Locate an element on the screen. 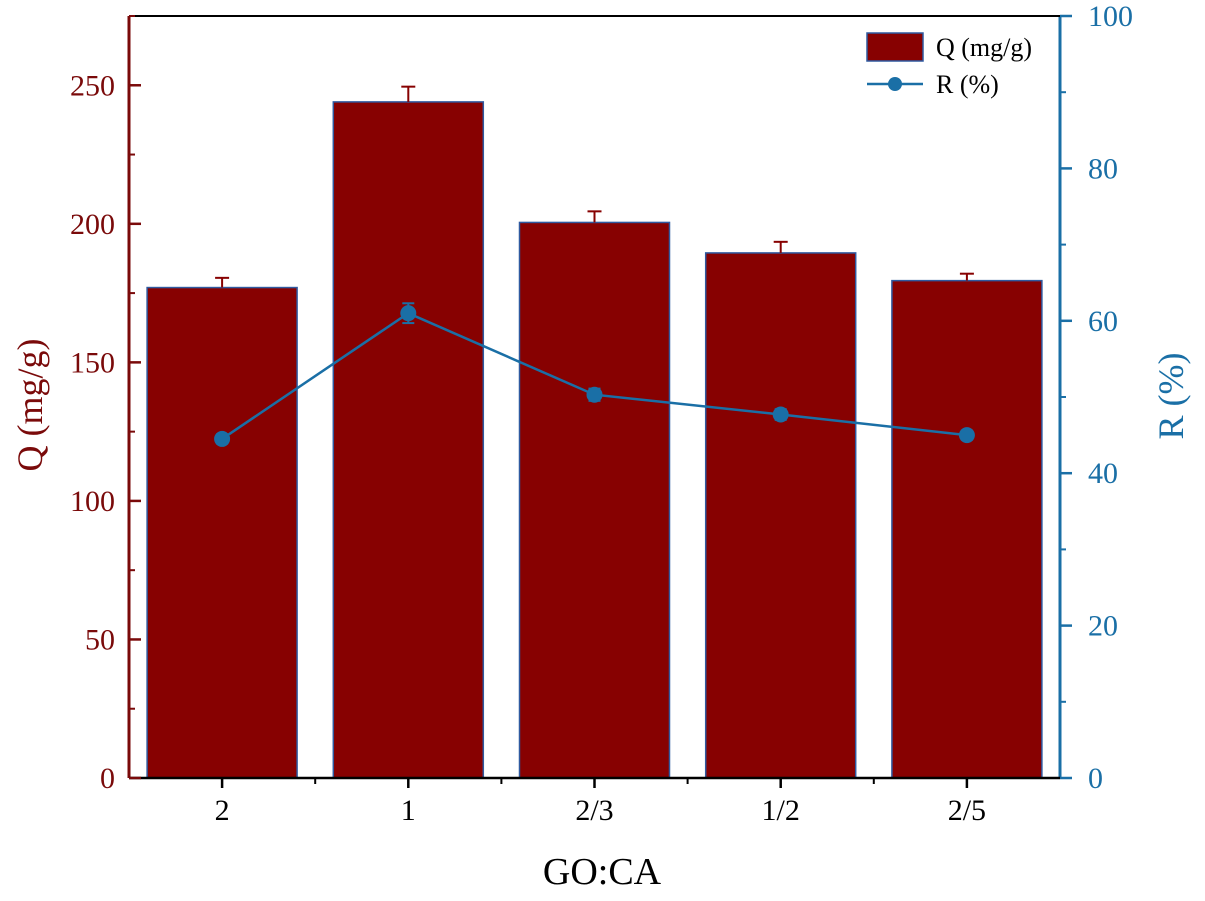 This screenshot has width=1205, height=901. legend-bar-label: Q (mg/g) is located at coordinates (984, 47).